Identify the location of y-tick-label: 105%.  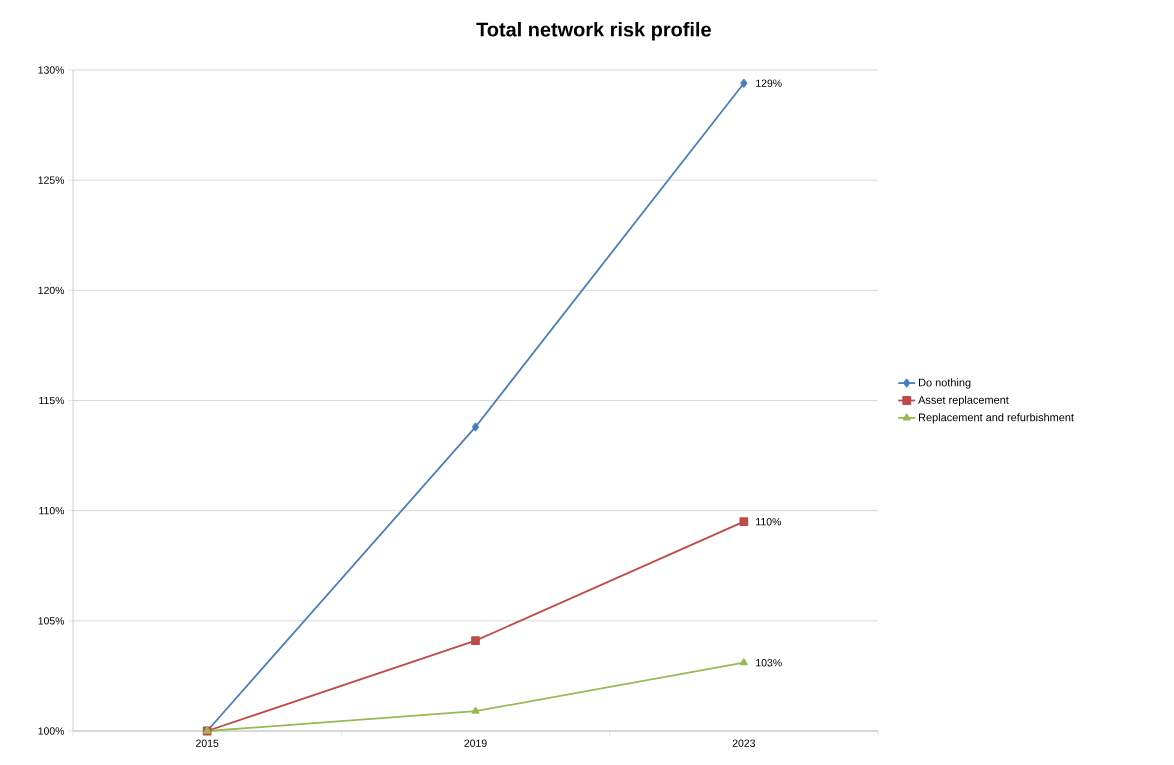
(51, 621).